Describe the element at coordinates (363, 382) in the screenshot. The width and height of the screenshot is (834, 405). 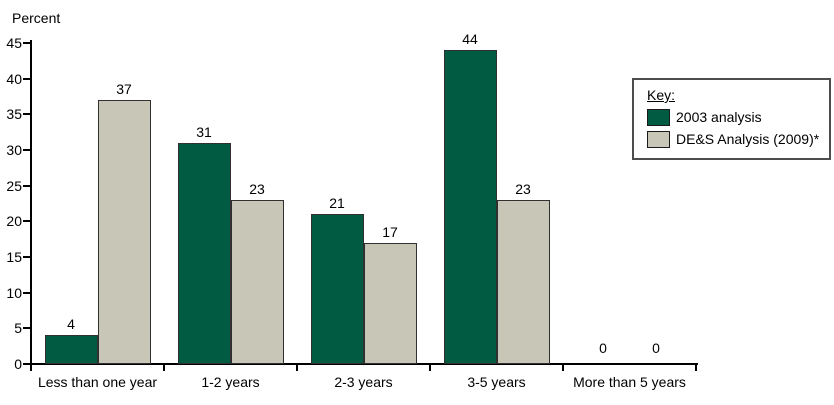
I see `x-category-label: 2-3 years` at that location.